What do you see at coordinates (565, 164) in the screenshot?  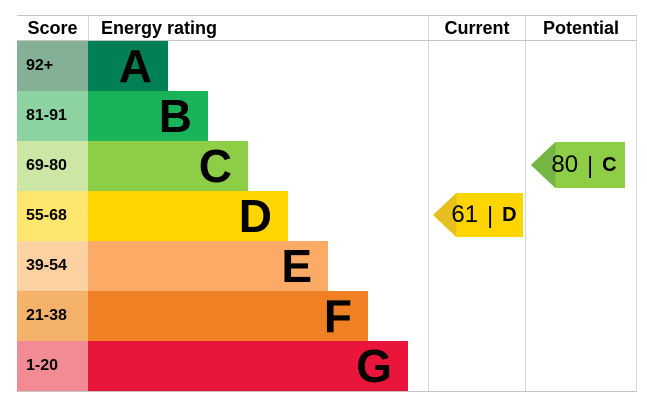 I see `potential-rating-value: 80` at bounding box center [565, 164].